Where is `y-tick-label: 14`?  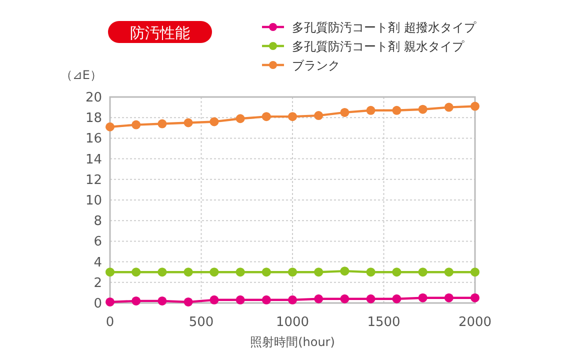
y-tick-label: 14 is located at coordinates (93, 160).